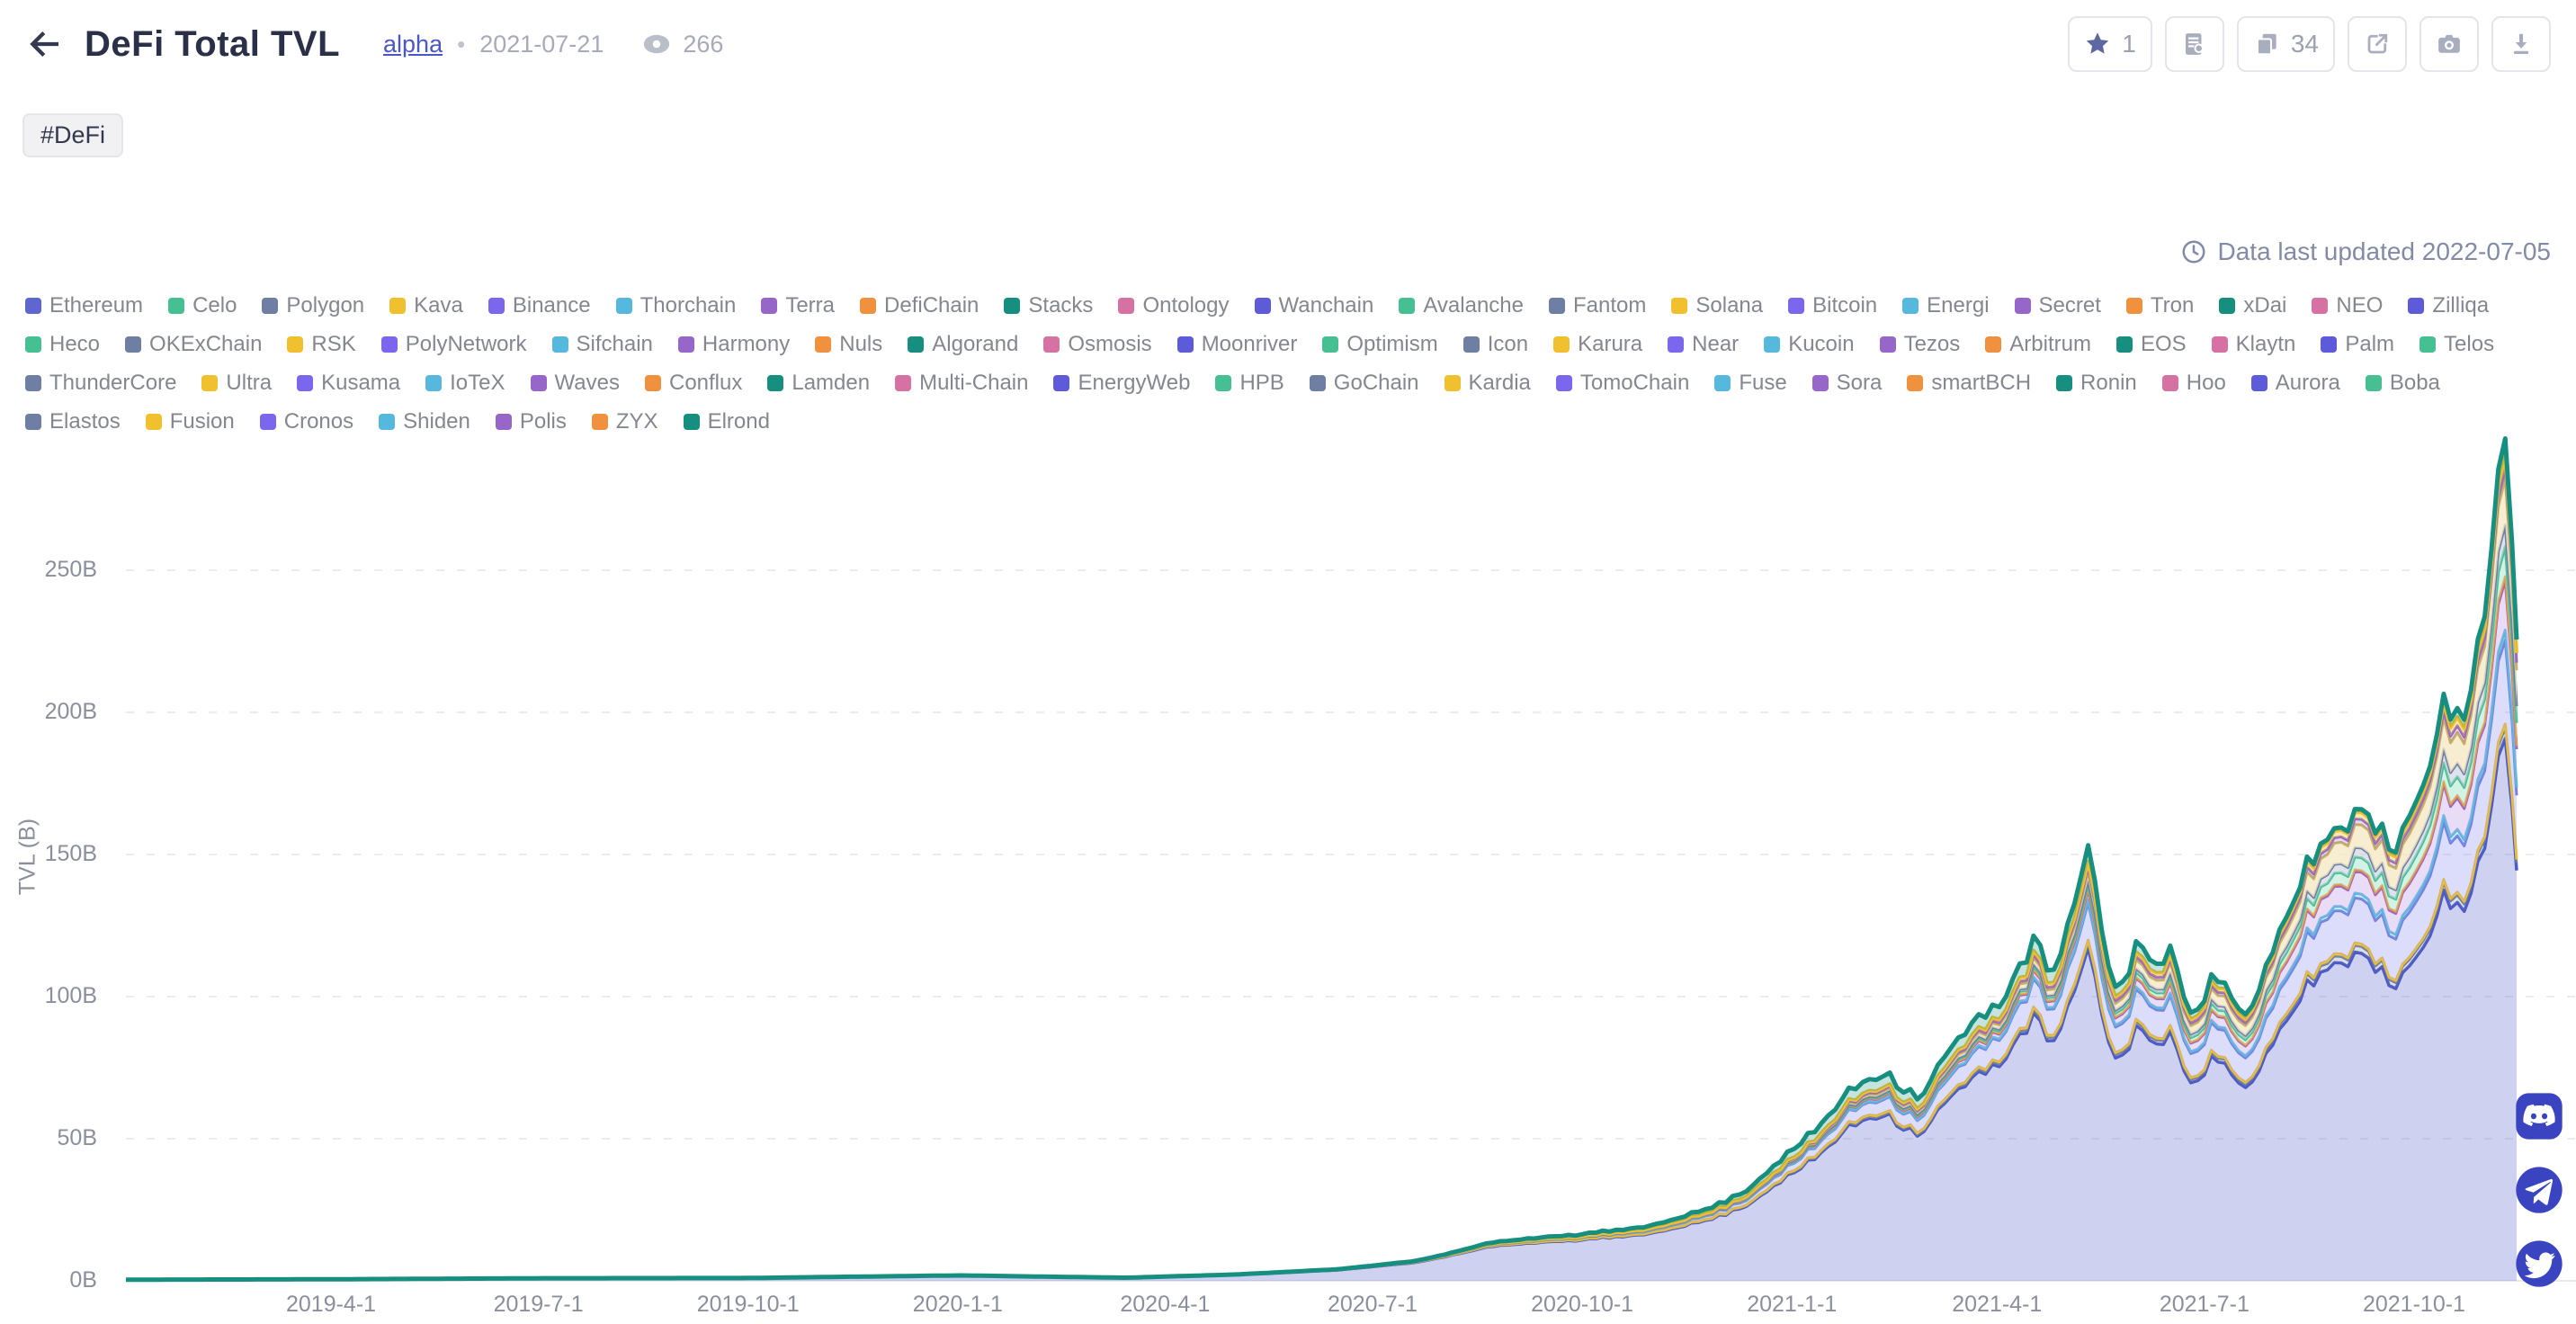 This screenshot has height=1324, width=2576. Describe the element at coordinates (961, 384) in the screenshot. I see `legend-item-multi-chain: Multi-Chain` at that location.